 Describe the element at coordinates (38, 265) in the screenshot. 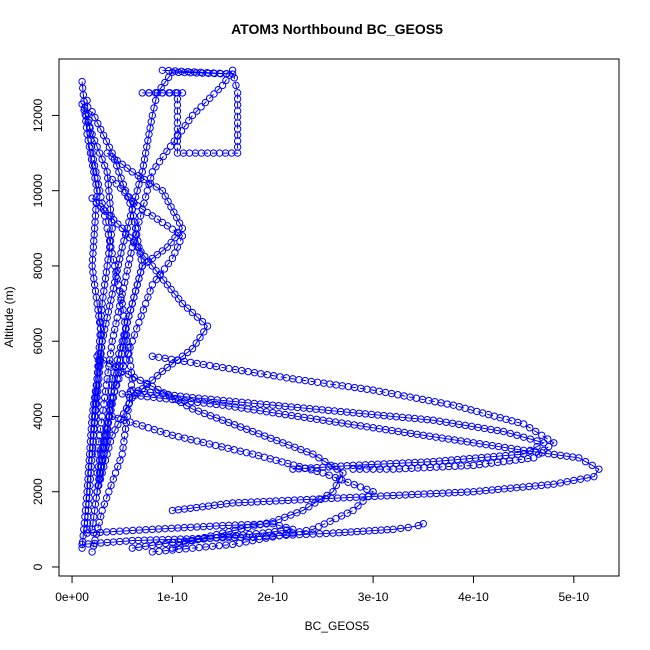

I see `y-tick-label: 8000` at that location.